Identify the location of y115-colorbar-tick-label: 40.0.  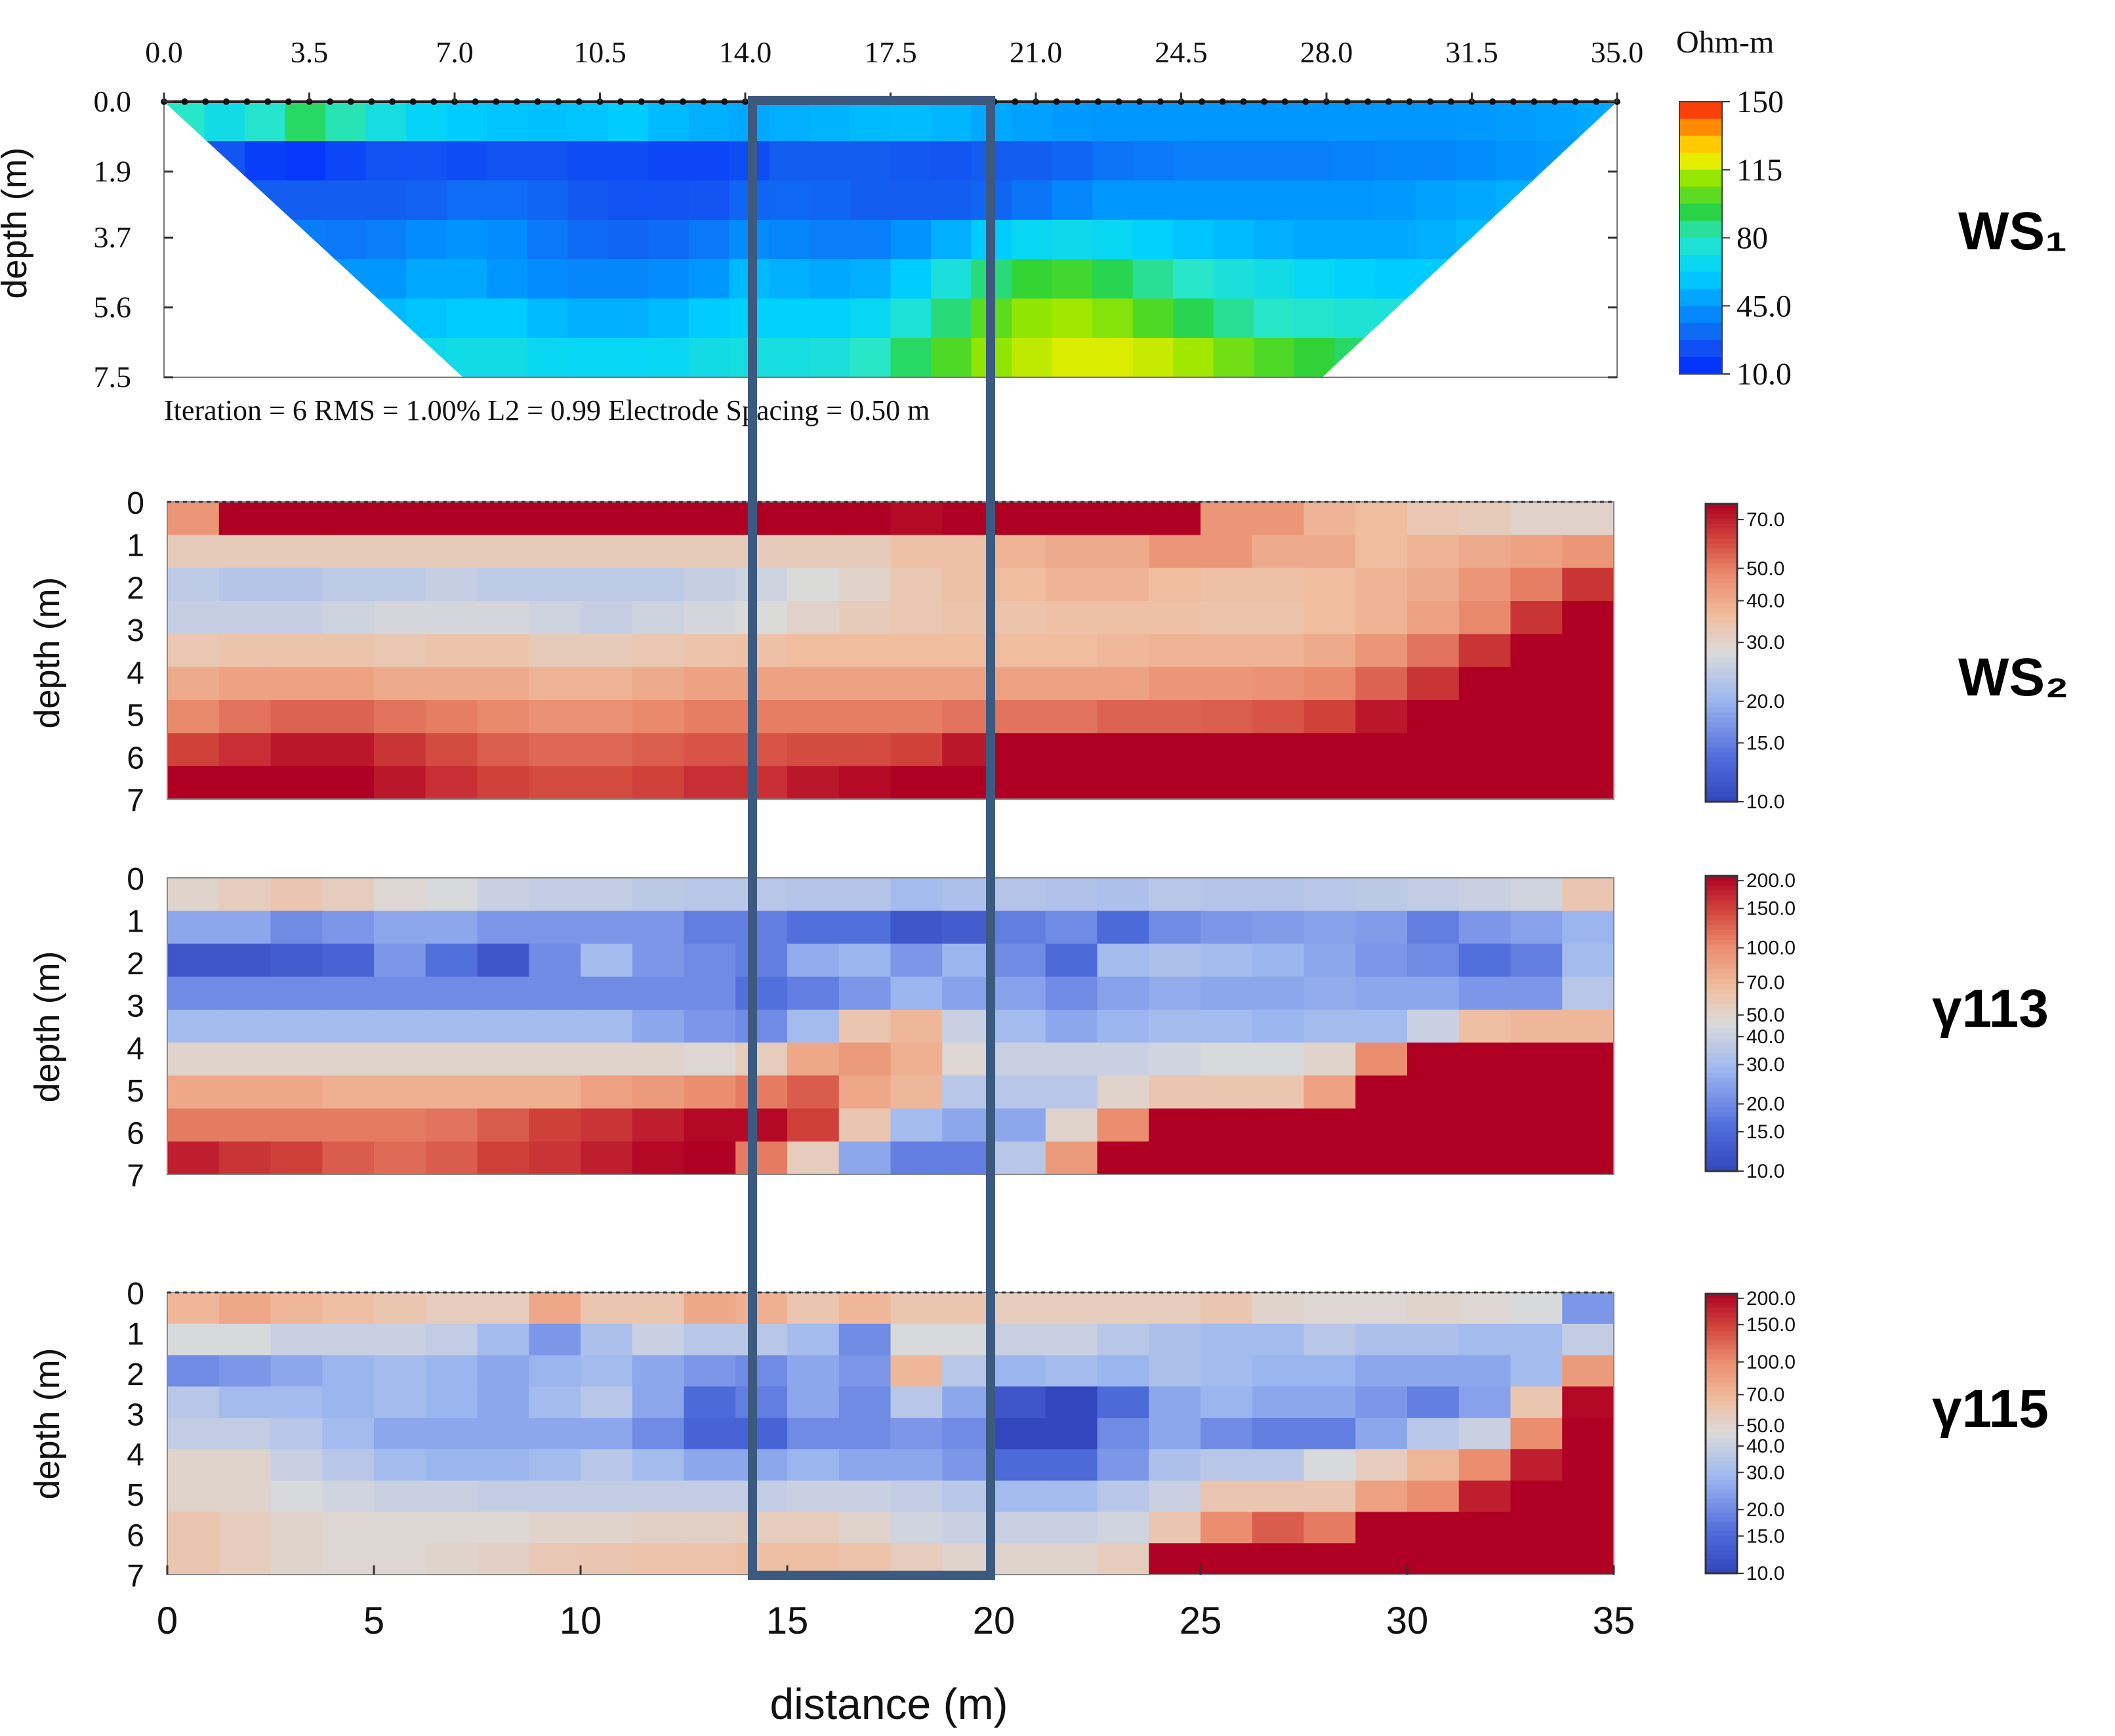
(1765, 1446).